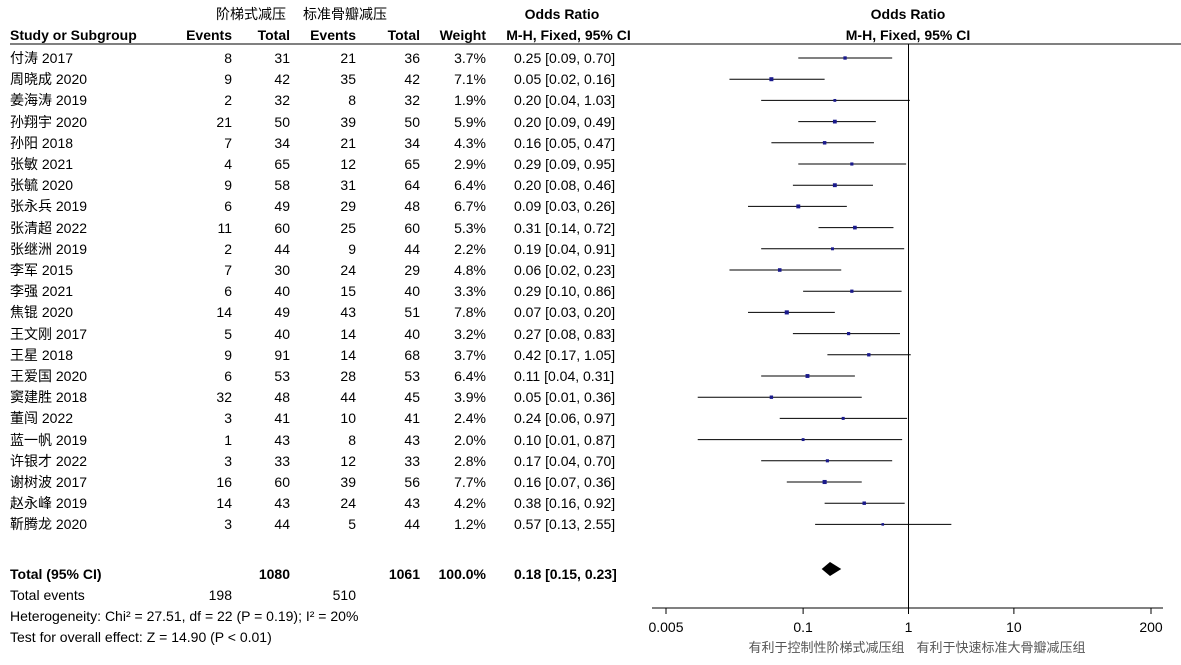 The height and width of the screenshot is (665, 1181). Describe the element at coordinates (228, 376) in the screenshot. I see `events1-value: 6` at that location.